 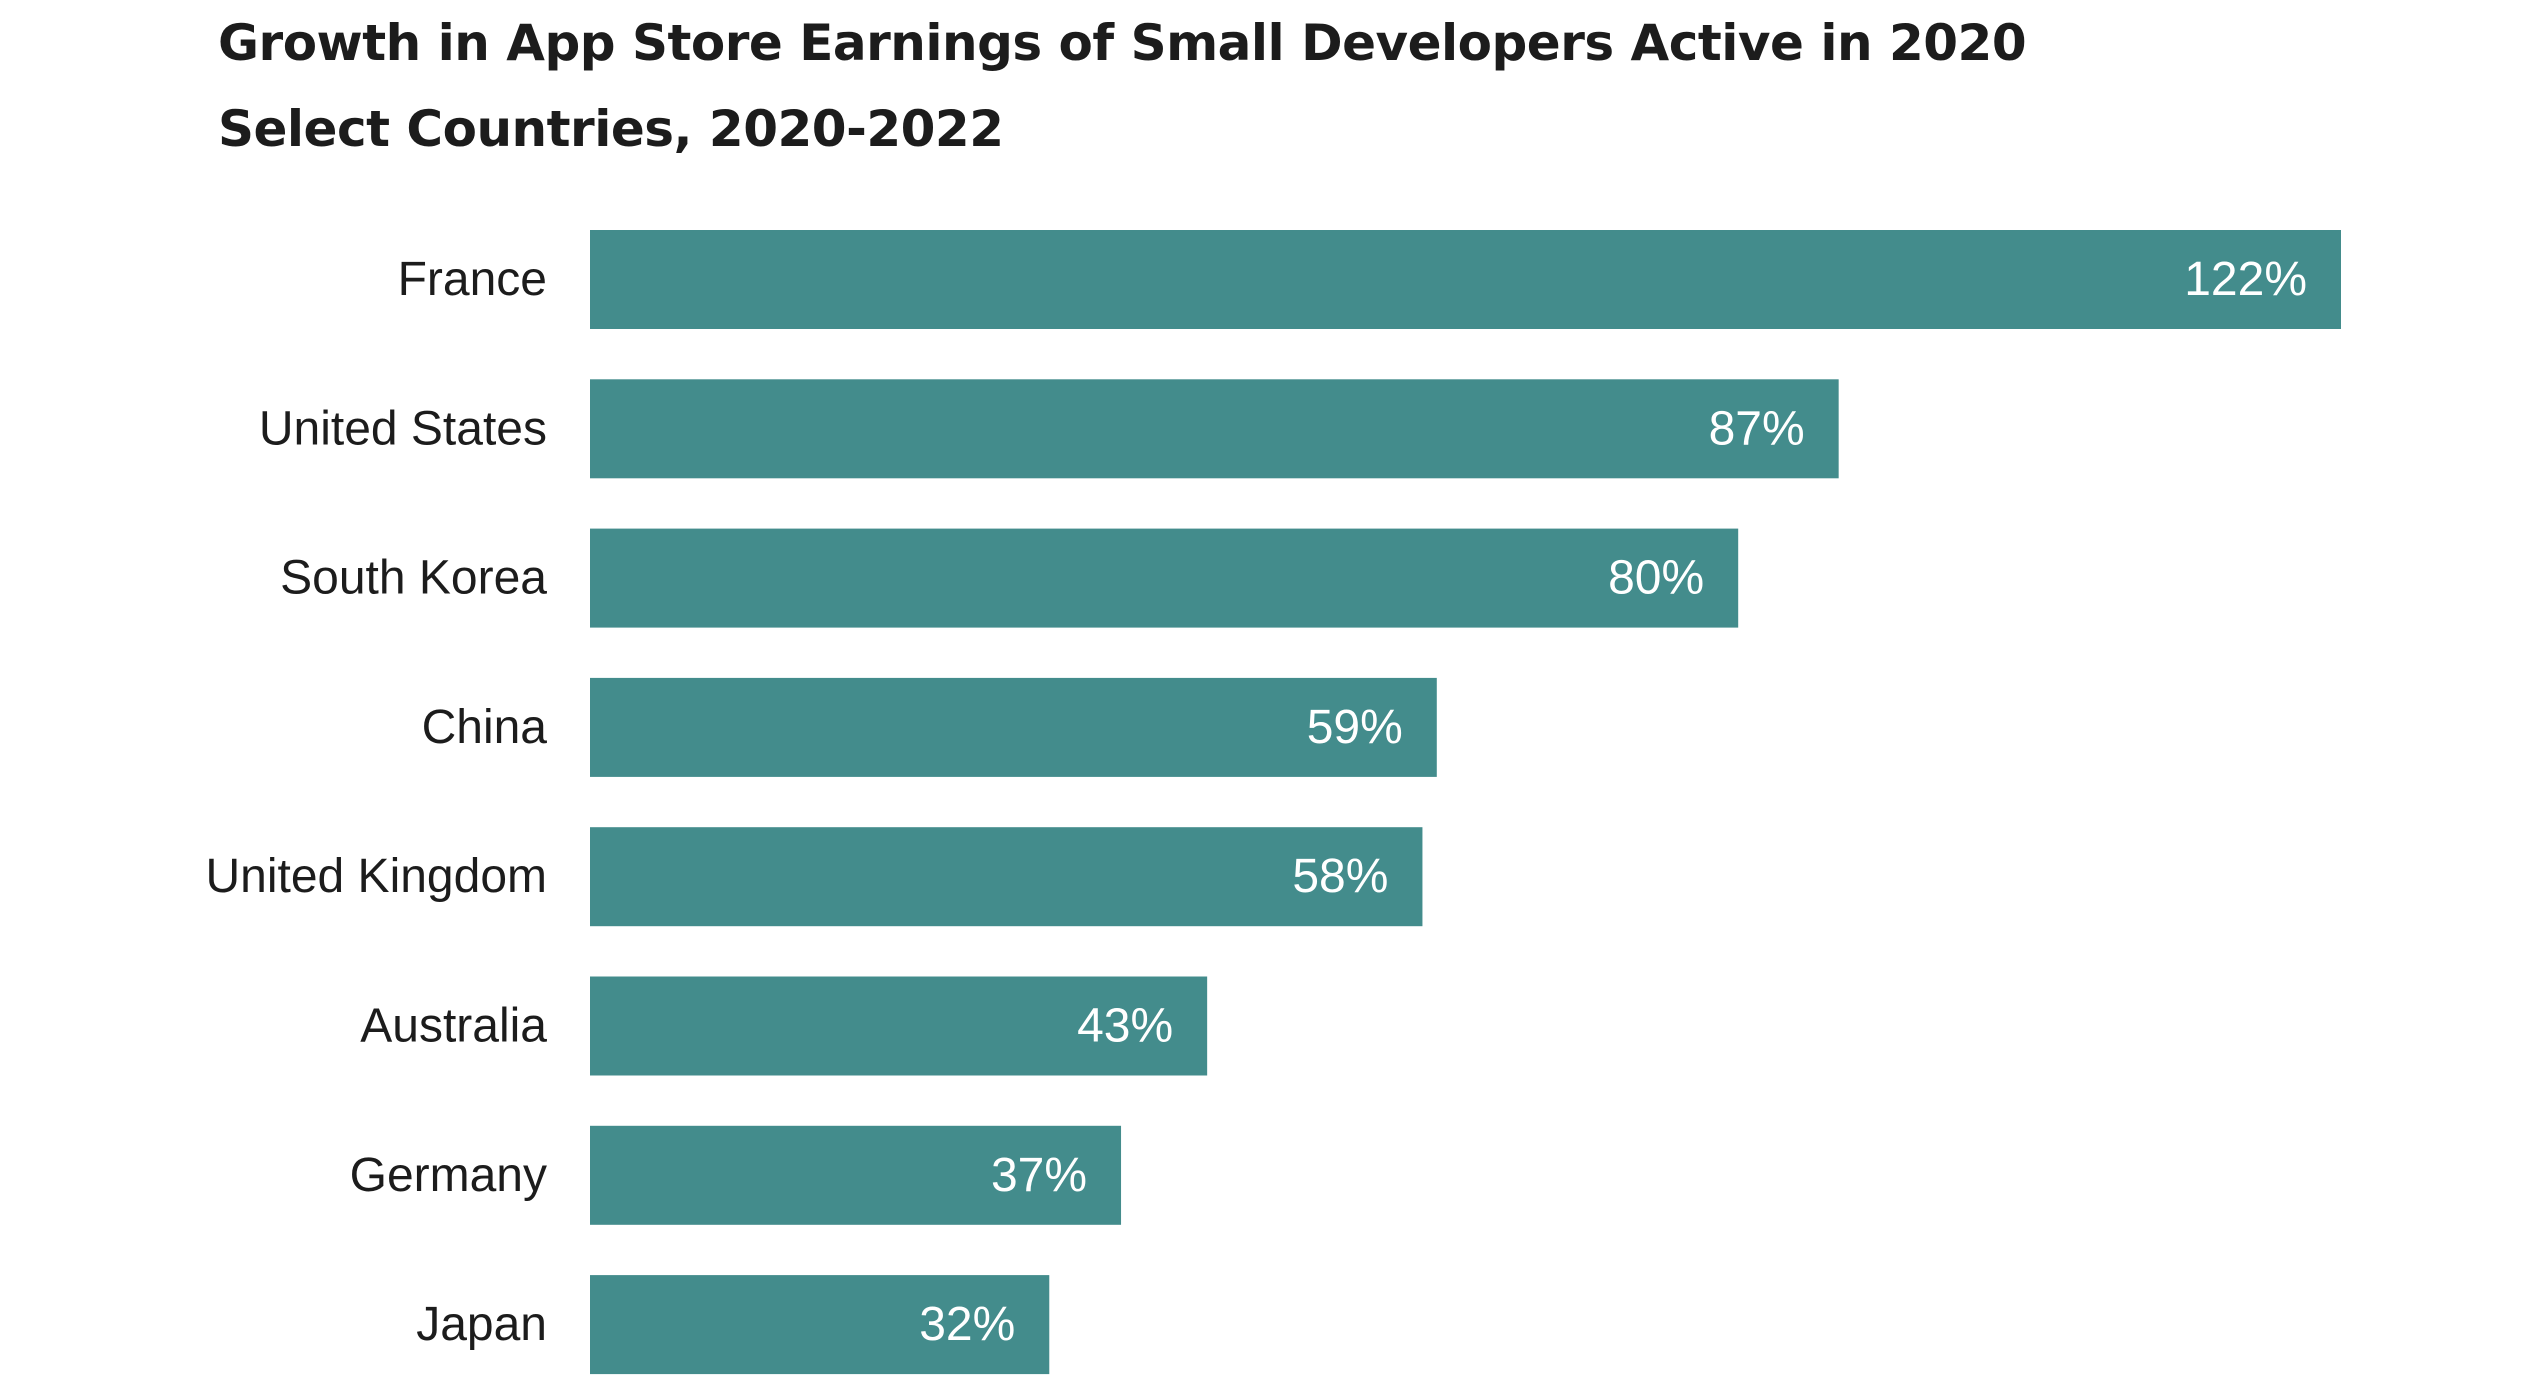 What do you see at coordinates (376, 876) in the screenshot?
I see `category-label: United Kingdom` at bounding box center [376, 876].